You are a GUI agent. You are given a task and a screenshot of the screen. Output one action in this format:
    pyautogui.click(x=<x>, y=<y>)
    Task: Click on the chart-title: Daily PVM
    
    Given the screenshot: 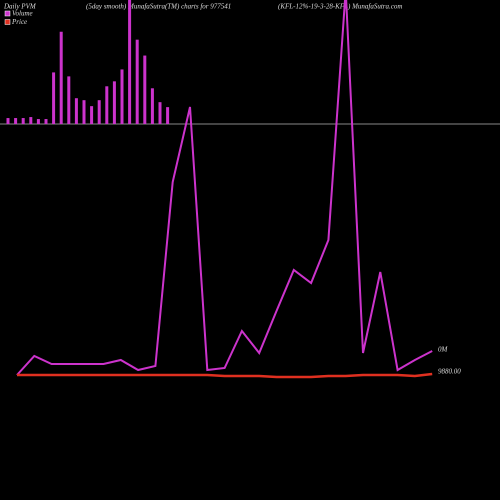 What is the action you would take?
    pyautogui.click(x=20, y=7)
    